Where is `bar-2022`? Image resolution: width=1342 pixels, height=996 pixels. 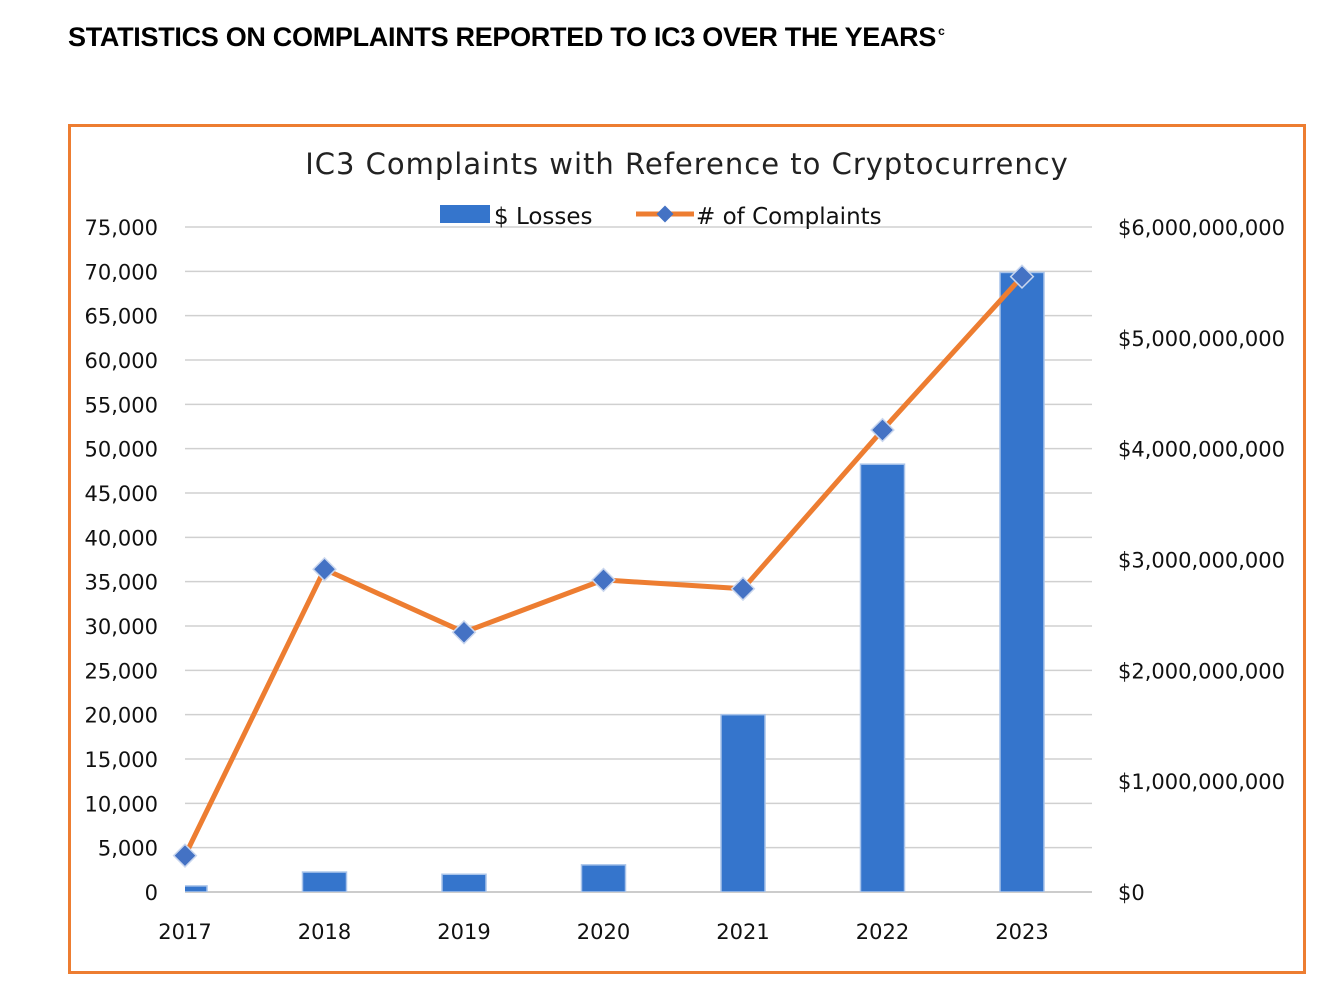 bar-2022 is located at coordinates (882, 677).